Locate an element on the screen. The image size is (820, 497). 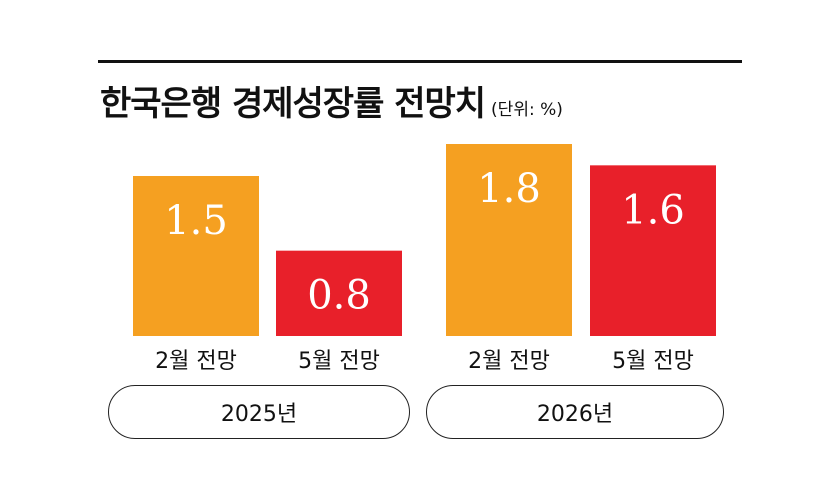
bar-value-label: 0.8 is located at coordinates (339, 296).